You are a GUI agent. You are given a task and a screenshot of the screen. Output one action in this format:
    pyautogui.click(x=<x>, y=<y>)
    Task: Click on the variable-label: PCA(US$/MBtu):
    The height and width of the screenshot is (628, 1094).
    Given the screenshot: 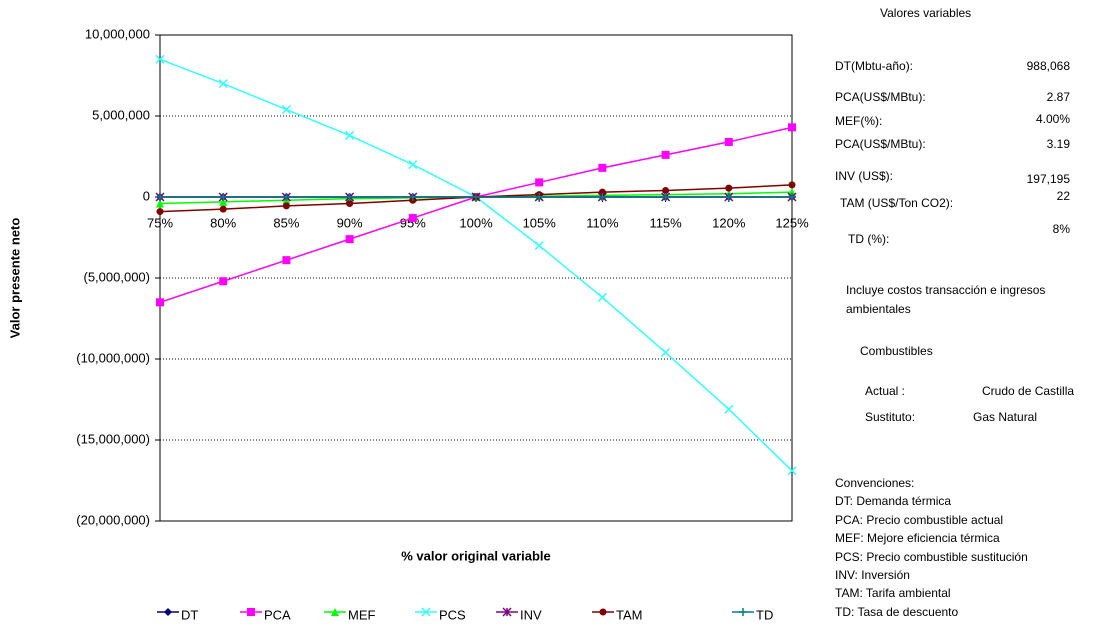 What is the action you would take?
    pyautogui.click(x=880, y=144)
    